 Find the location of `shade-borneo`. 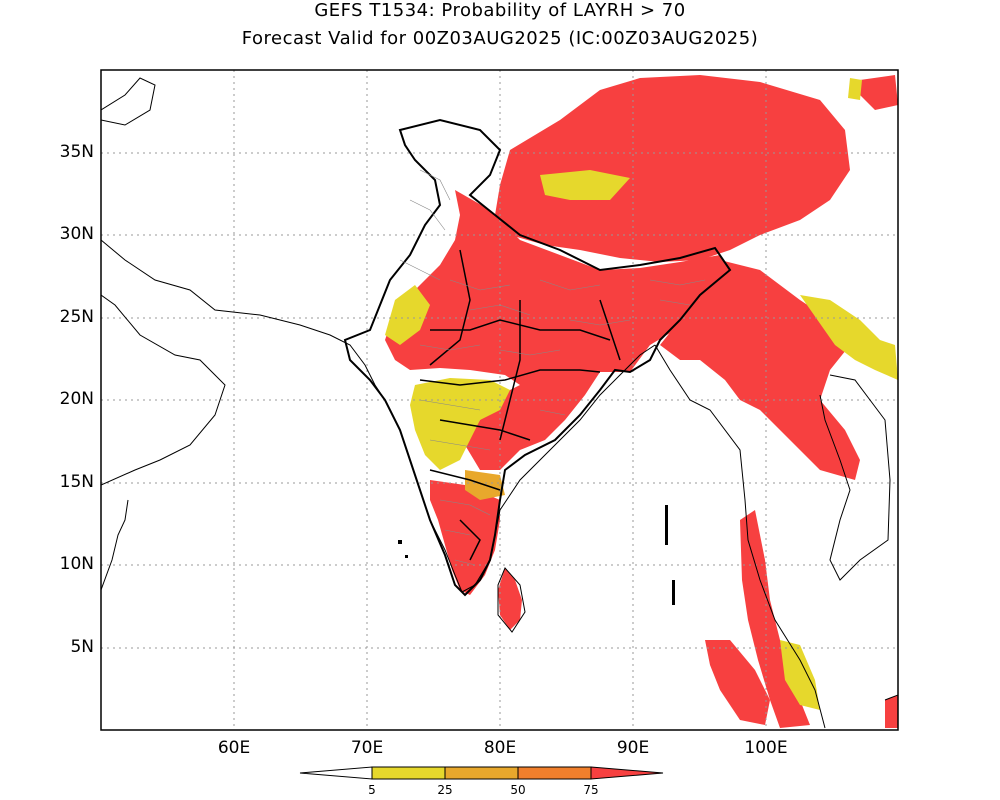

shade-borneo is located at coordinates (891, 711).